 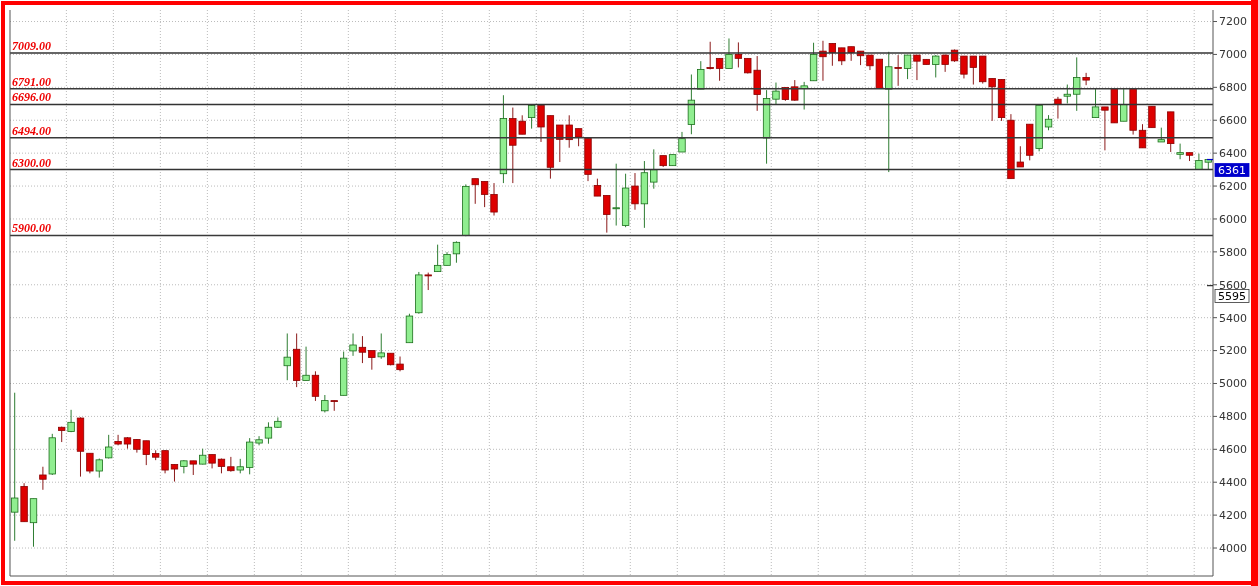 What do you see at coordinates (1233, 219) in the screenshot?
I see `y-tick-label: 6000` at bounding box center [1233, 219].